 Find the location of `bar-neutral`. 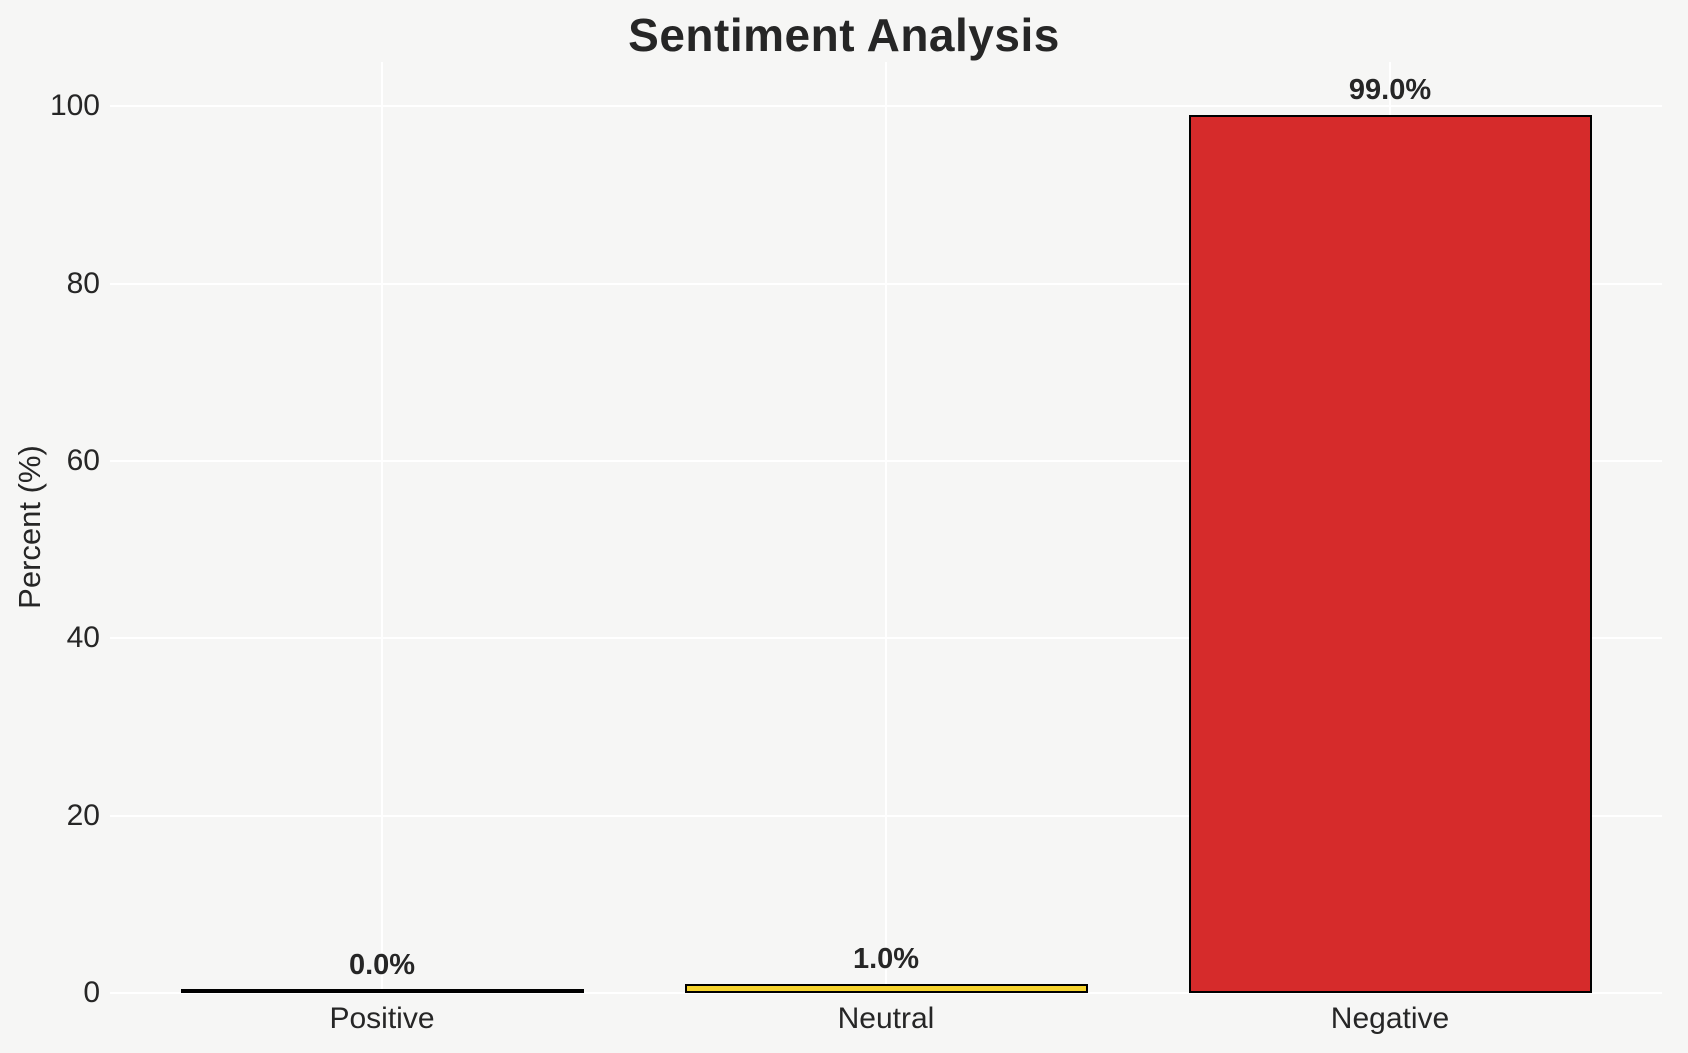

bar-neutral is located at coordinates (886, 988).